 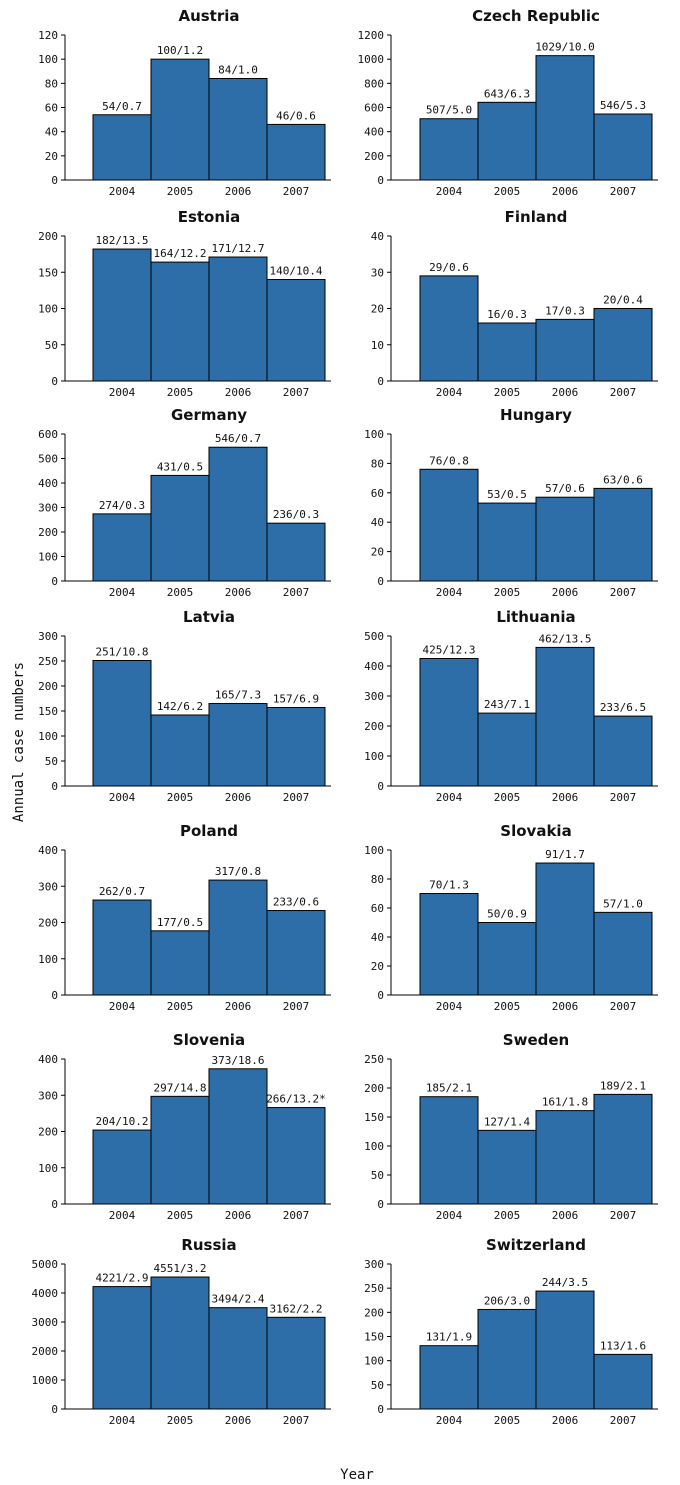 I want to click on data-label: 233/0.6, so click(x=296, y=902).